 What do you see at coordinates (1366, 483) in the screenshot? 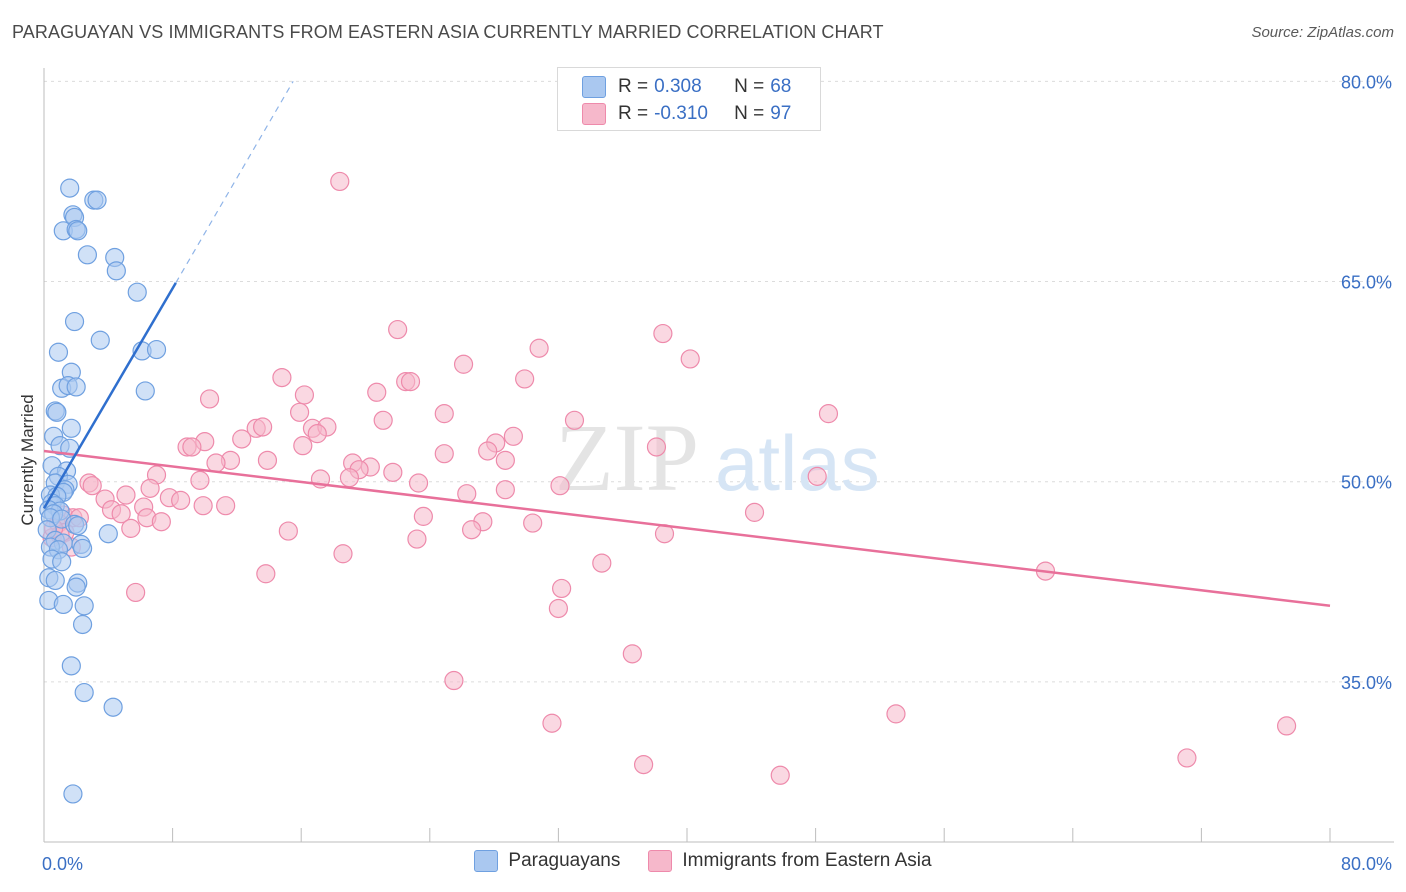
I see `y-tick-label: 50.0%` at bounding box center [1366, 483].